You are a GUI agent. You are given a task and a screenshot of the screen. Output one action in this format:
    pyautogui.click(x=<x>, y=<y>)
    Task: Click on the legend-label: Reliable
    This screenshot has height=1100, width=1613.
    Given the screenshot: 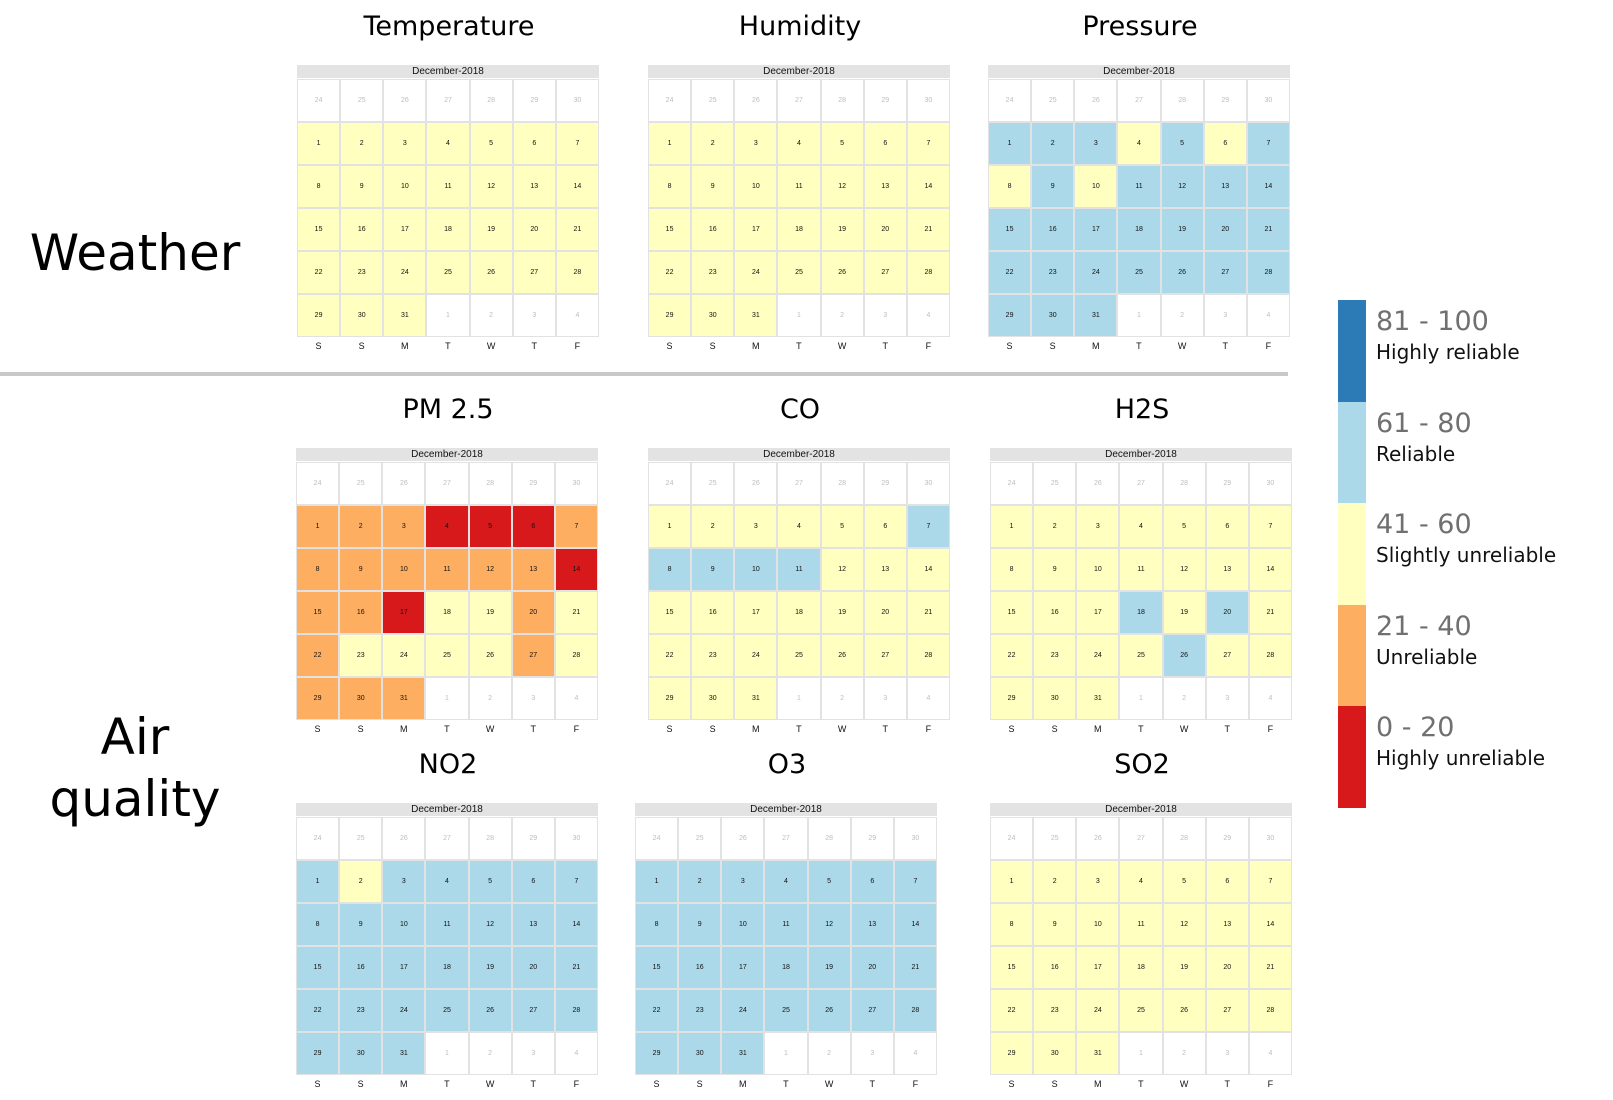 What is the action you would take?
    pyautogui.click(x=1416, y=453)
    